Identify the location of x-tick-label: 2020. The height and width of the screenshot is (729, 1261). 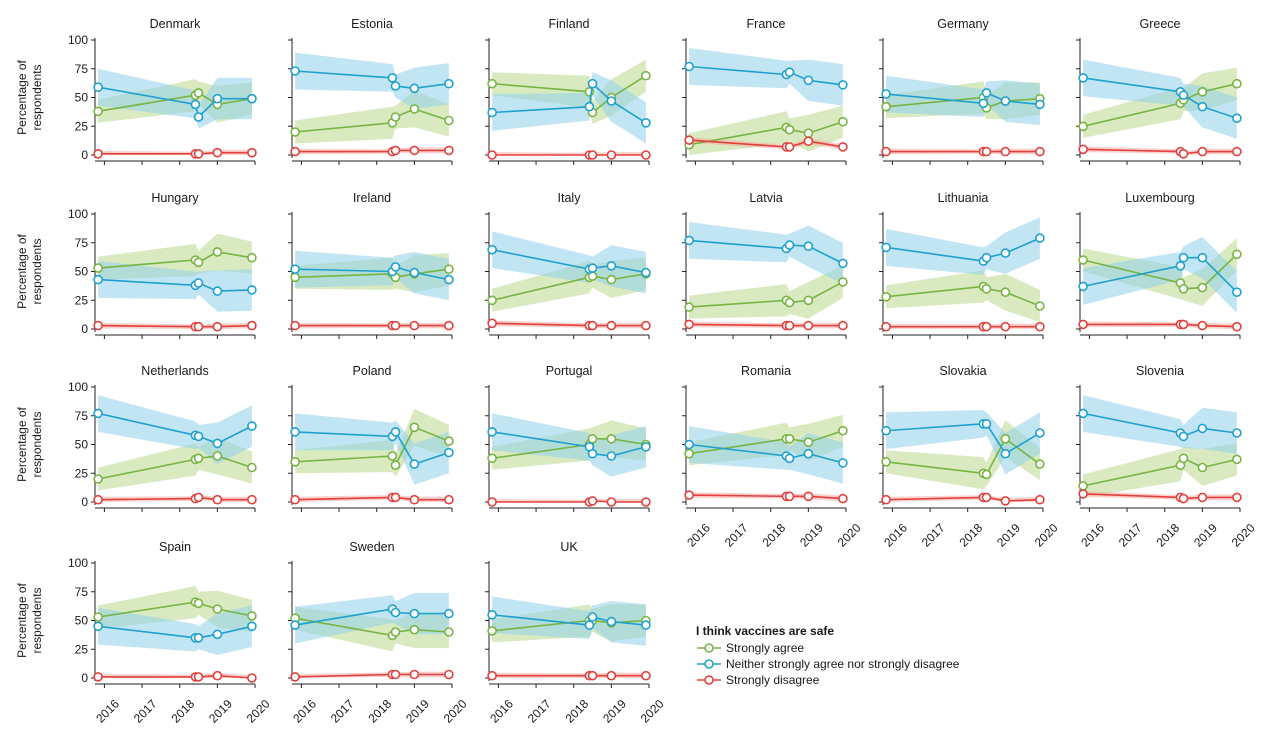
(455, 711).